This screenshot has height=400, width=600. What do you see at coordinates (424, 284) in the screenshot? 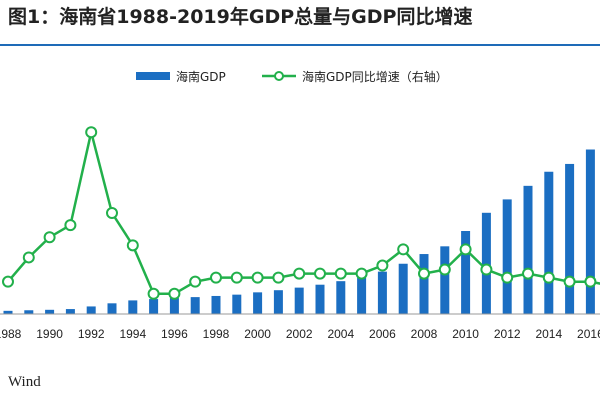
I see `gdp-bar-2008` at bounding box center [424, 284].